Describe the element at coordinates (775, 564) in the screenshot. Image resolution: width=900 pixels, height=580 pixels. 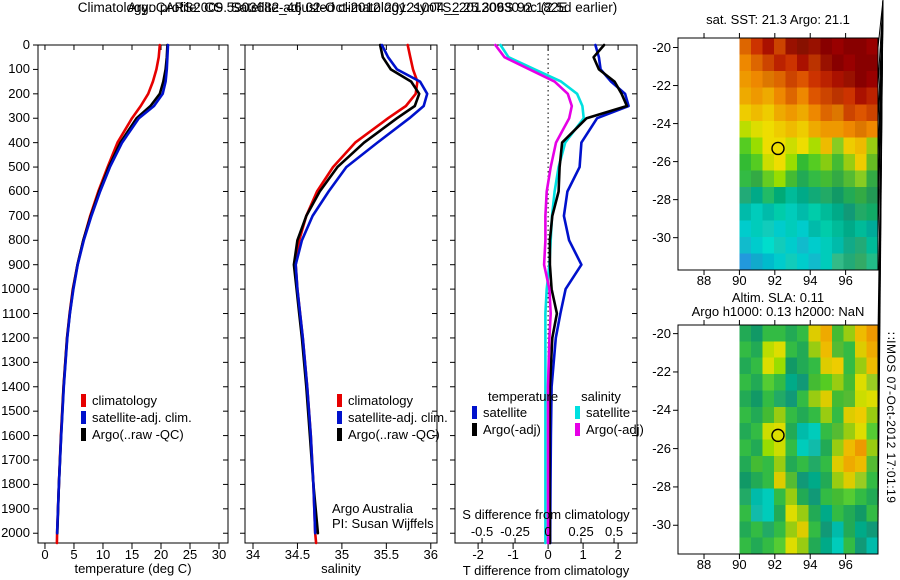
I see `map-lon-label: 92` at that location.